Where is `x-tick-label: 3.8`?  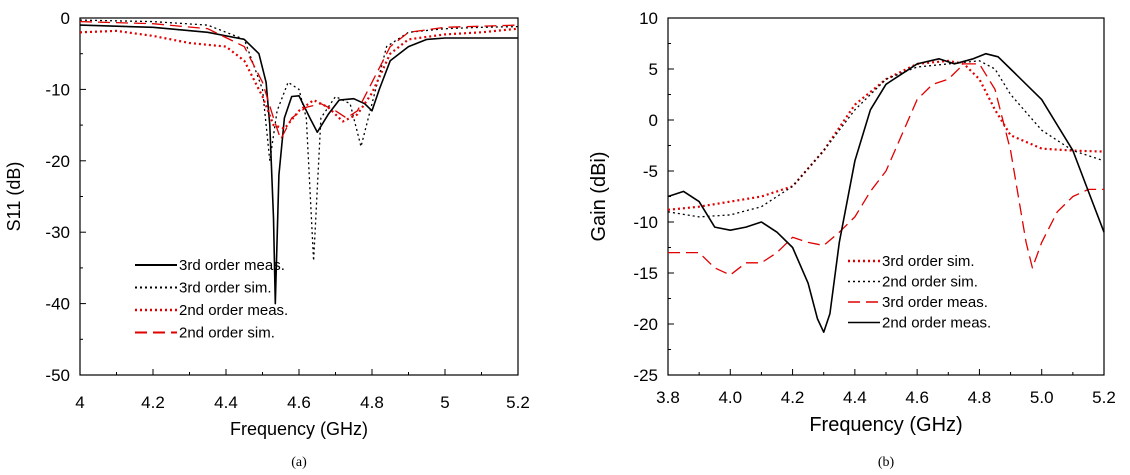 x-tick-label: 3.8 is located at coordinates (668, 397).